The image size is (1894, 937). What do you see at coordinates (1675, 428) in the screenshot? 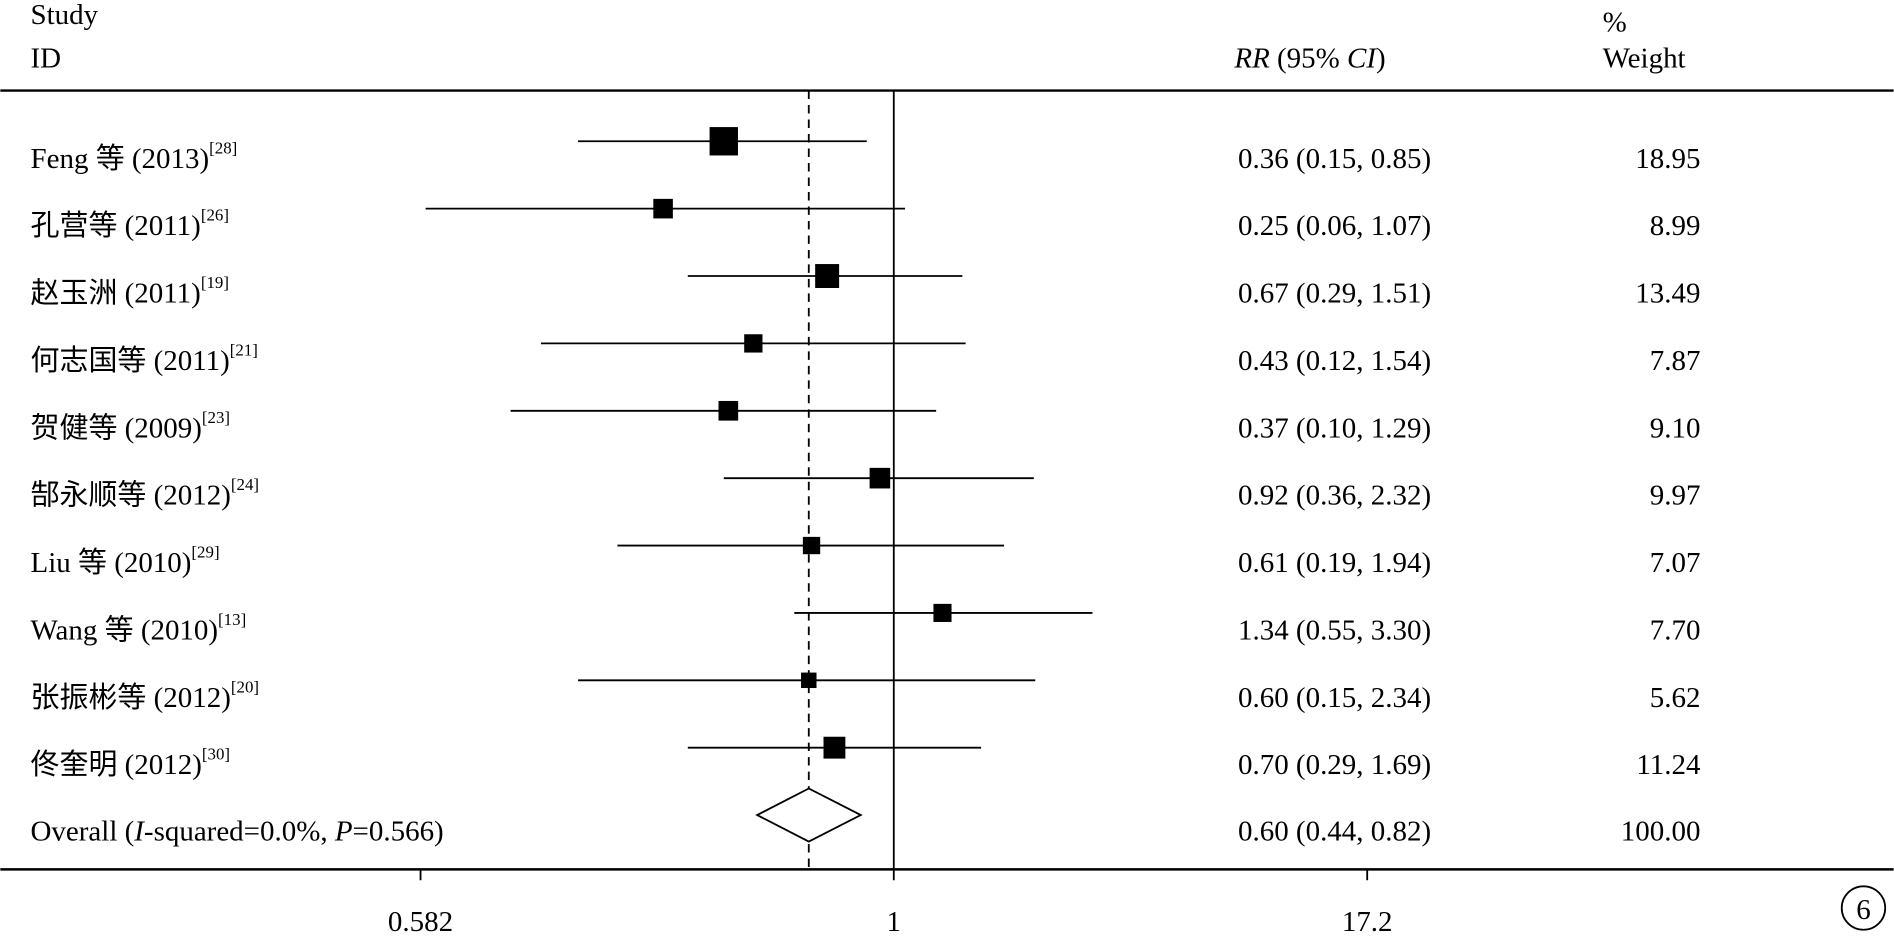
I see `weight-label: 9.10` at bounding box center [1675, 428].